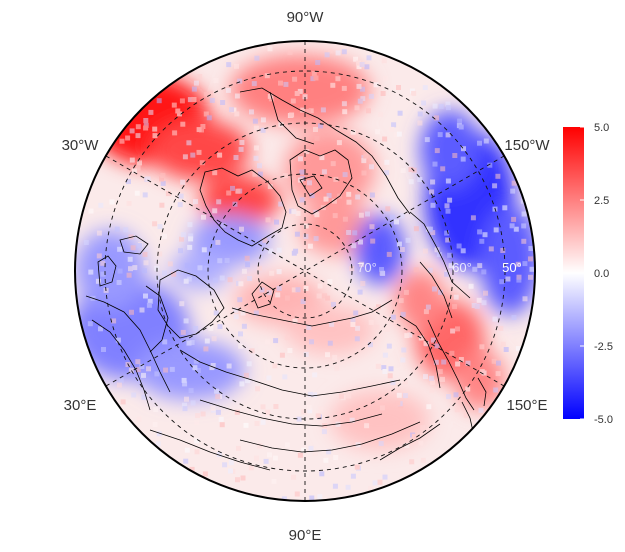  What do you see at coordinates (601, 128) in the screenshot?
I see `colorbar-tick-label: 5.0` at bounding box center [601, 128].